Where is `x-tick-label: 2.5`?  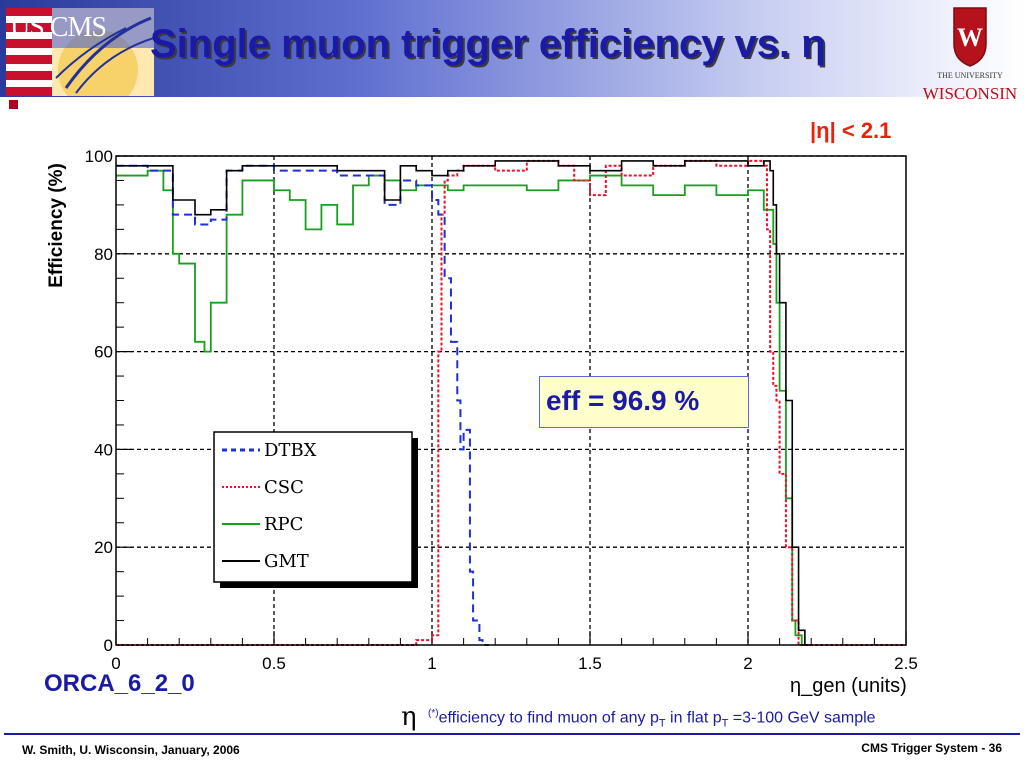
x-tick-label: 2.5 is located at coordinates (906, 663).